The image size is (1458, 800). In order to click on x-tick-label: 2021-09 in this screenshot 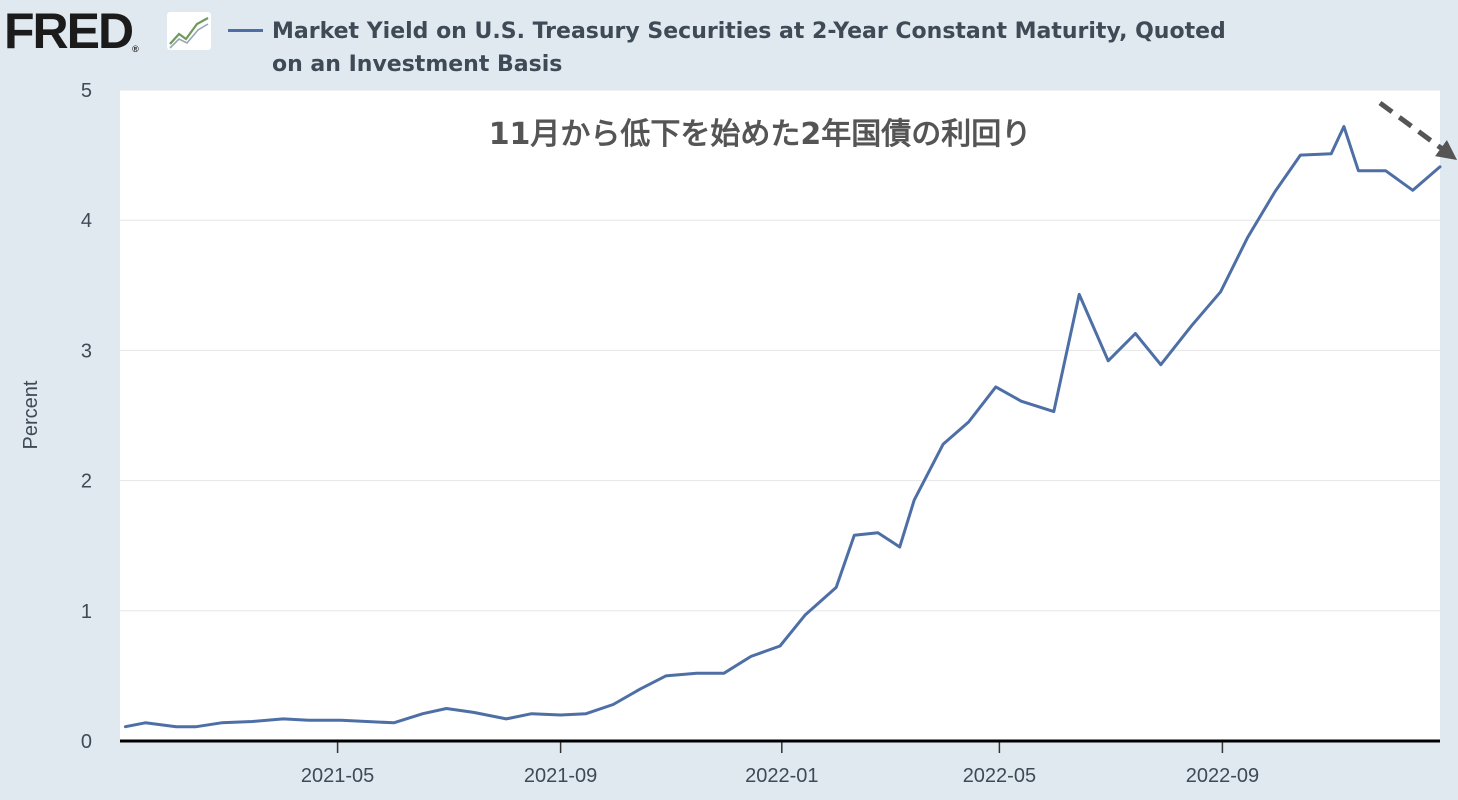, I will do `click(560, 776)`.